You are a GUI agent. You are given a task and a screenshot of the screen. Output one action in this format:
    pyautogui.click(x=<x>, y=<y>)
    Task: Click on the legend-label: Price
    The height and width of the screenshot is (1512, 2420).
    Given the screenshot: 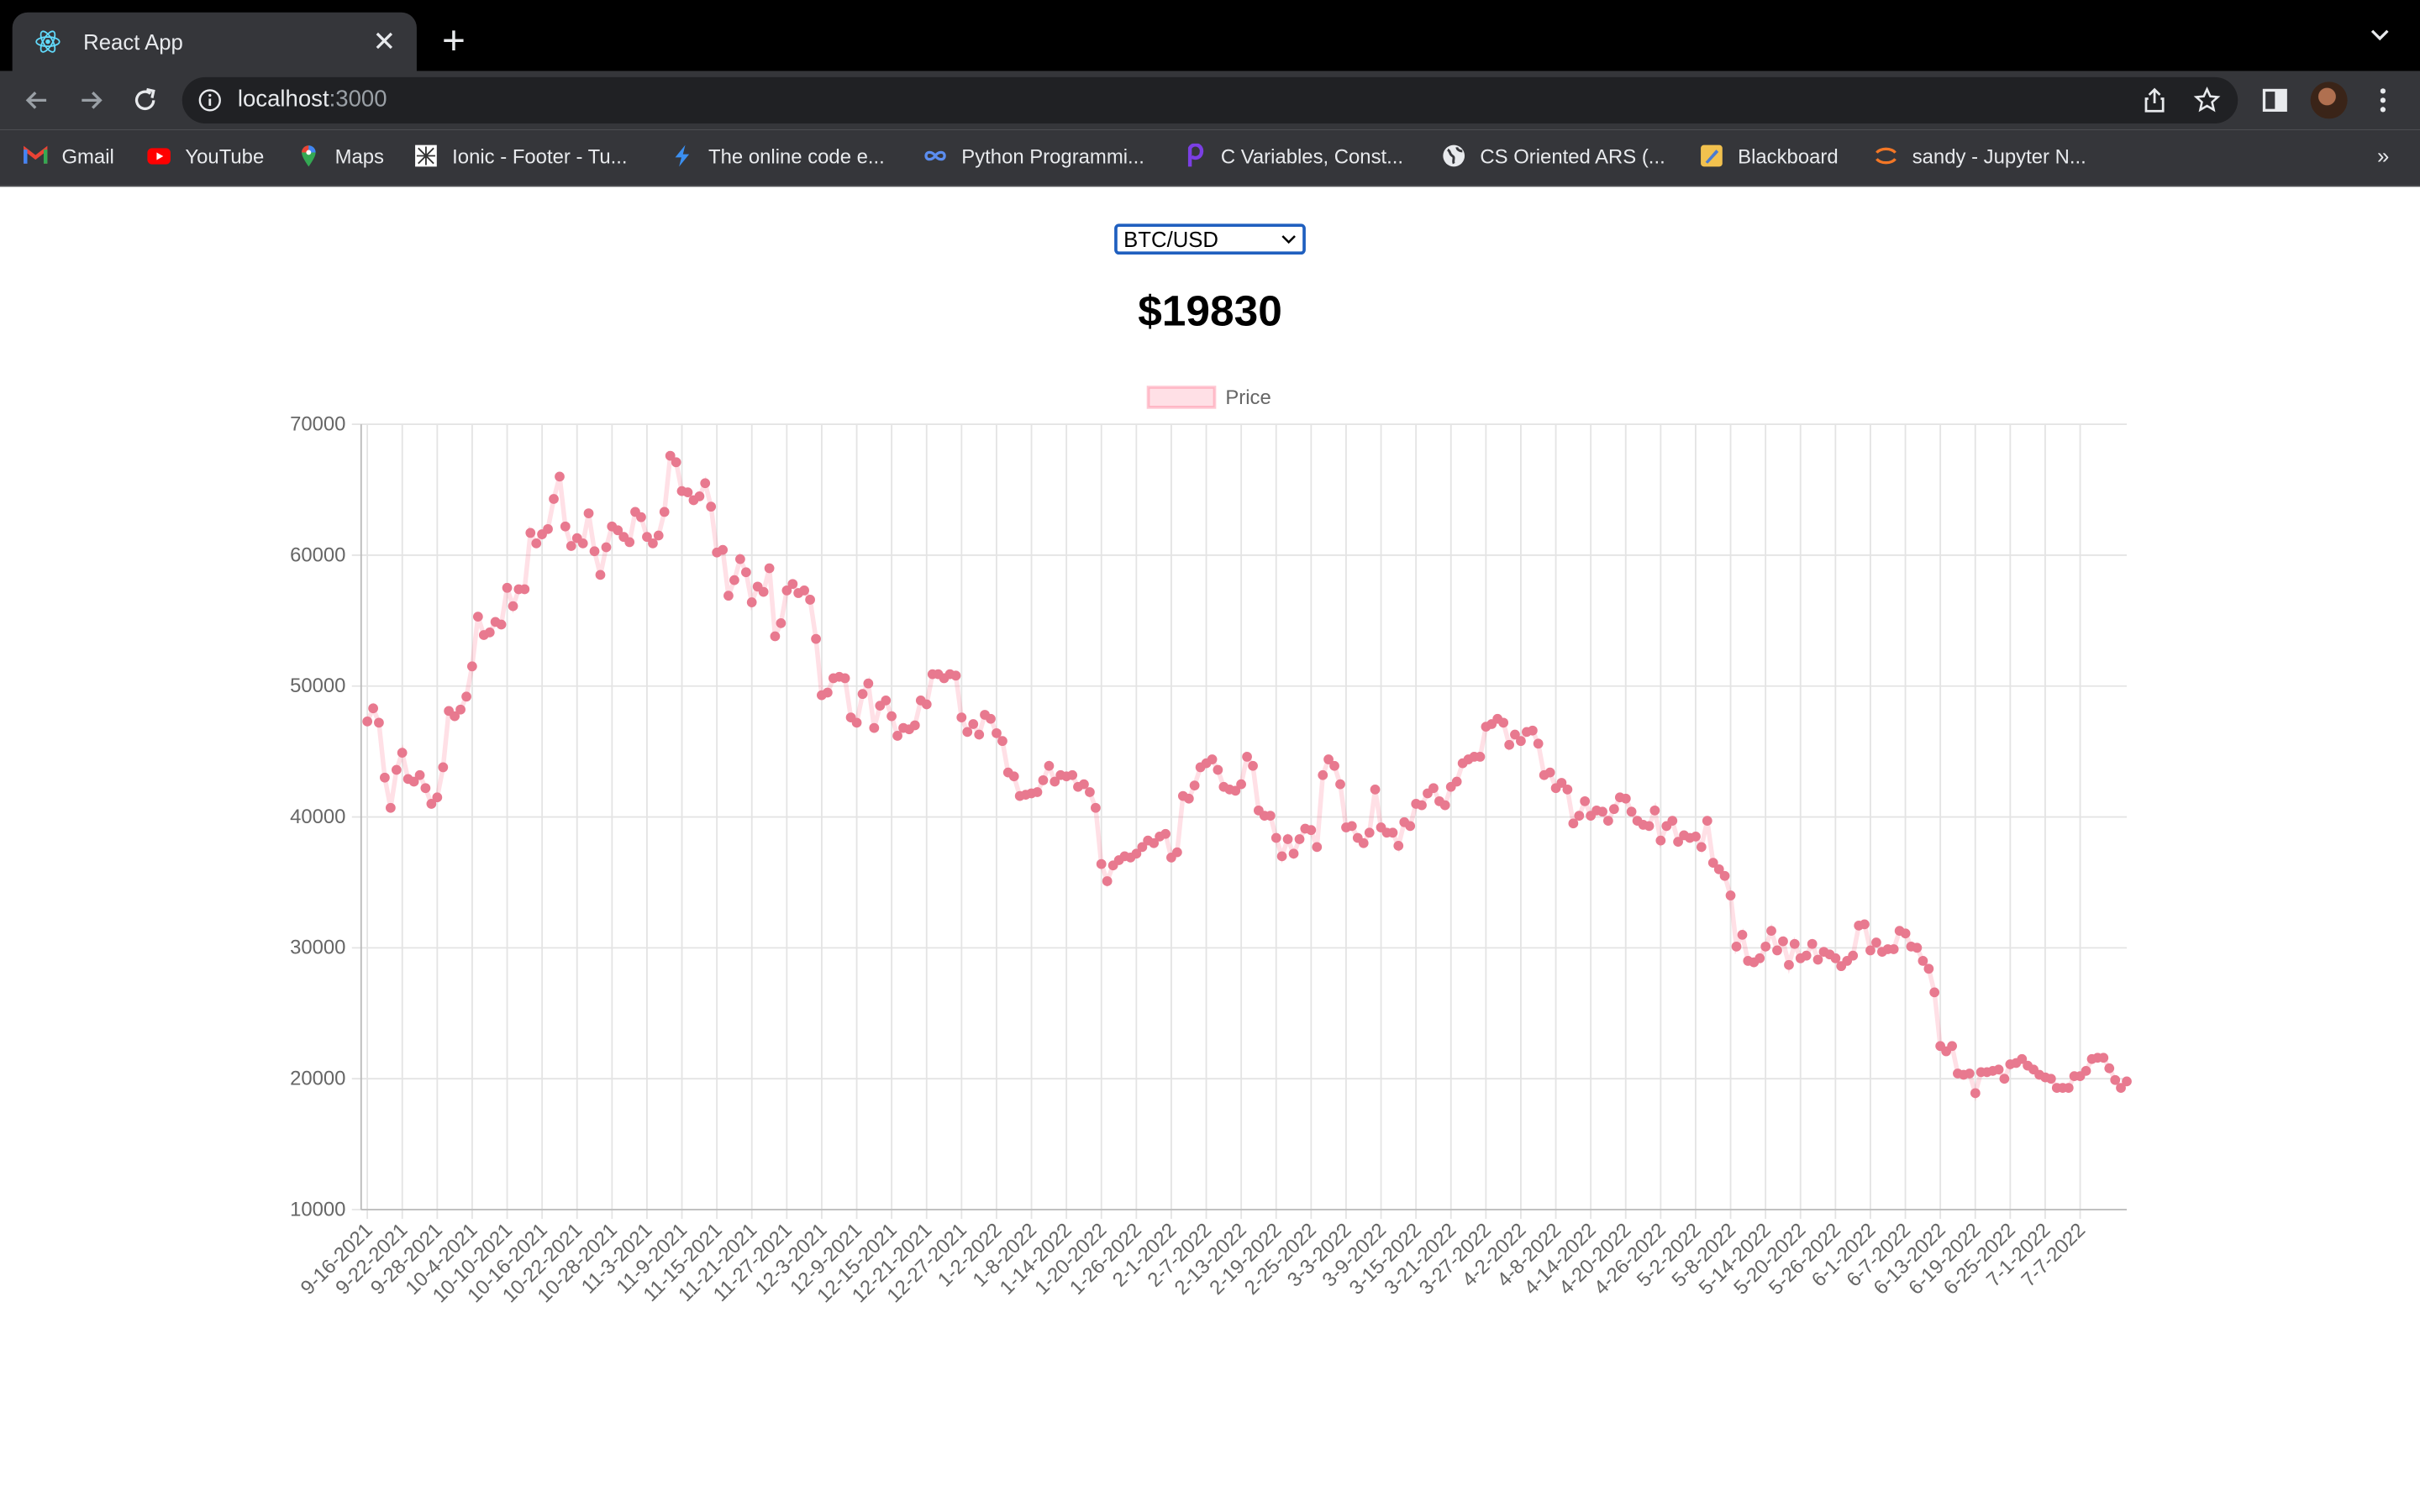 What is the action you would take?
    pyautogui.click(x=1247, y=397)
    